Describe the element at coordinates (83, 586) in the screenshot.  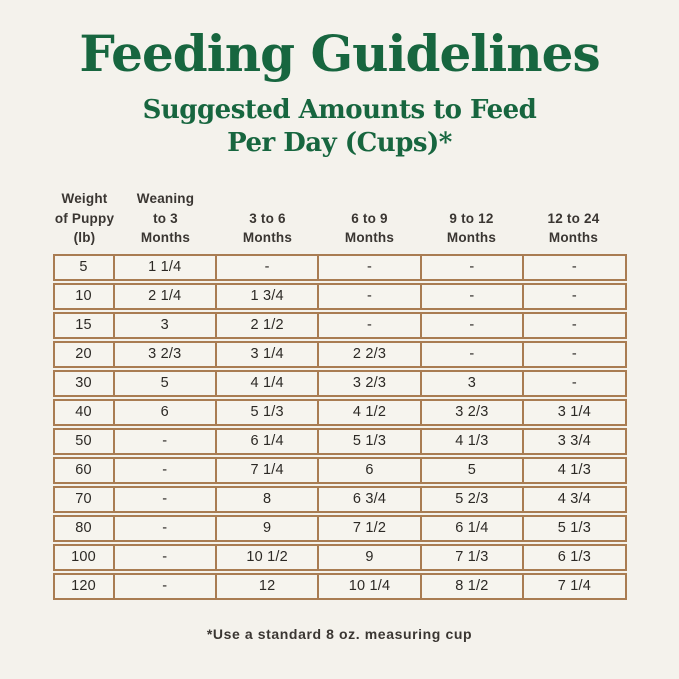
I see `weight-cell: 120` at that location.